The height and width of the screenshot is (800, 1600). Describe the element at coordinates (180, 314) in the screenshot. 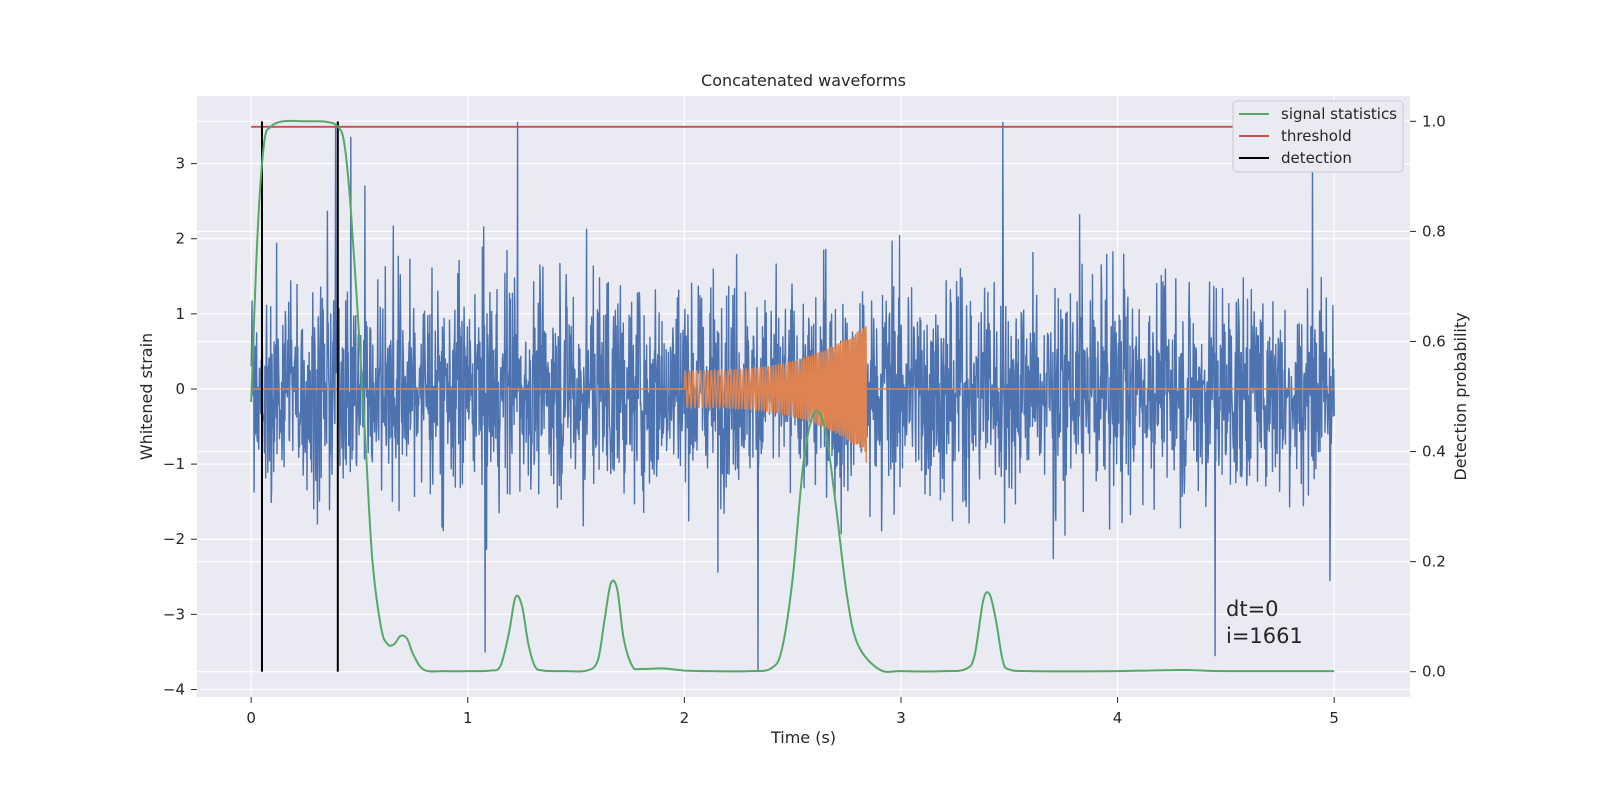

I see `y-tick-label: 1` at that location.